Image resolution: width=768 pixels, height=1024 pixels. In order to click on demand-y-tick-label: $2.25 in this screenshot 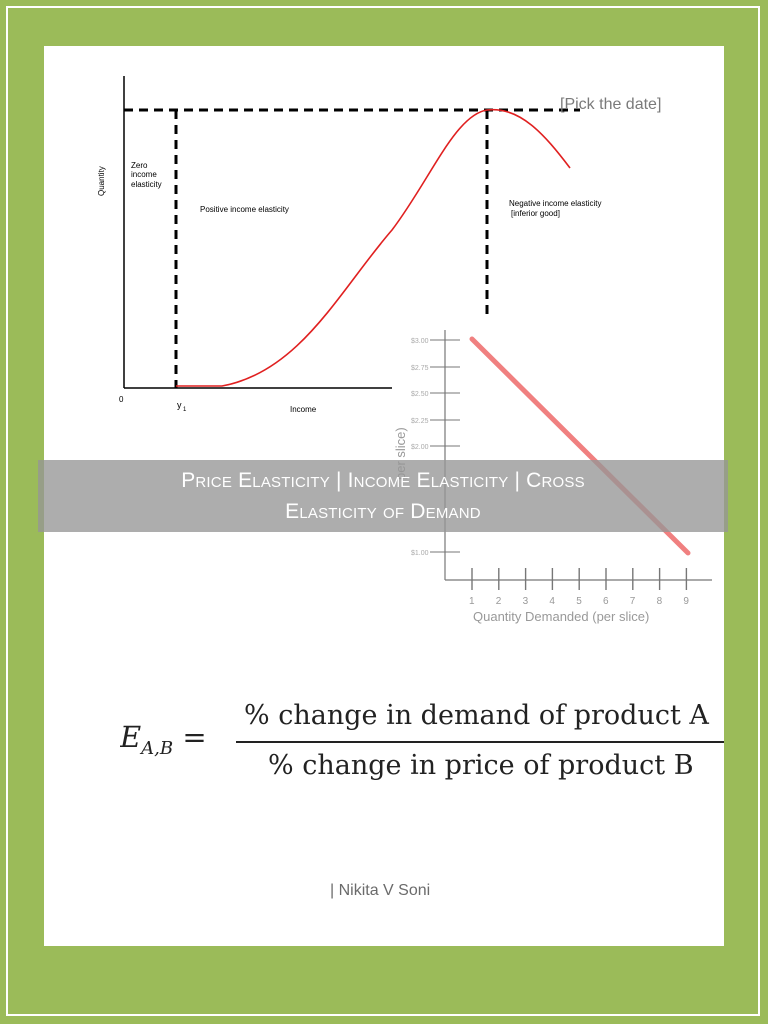, I will do `click(420, 421)`.